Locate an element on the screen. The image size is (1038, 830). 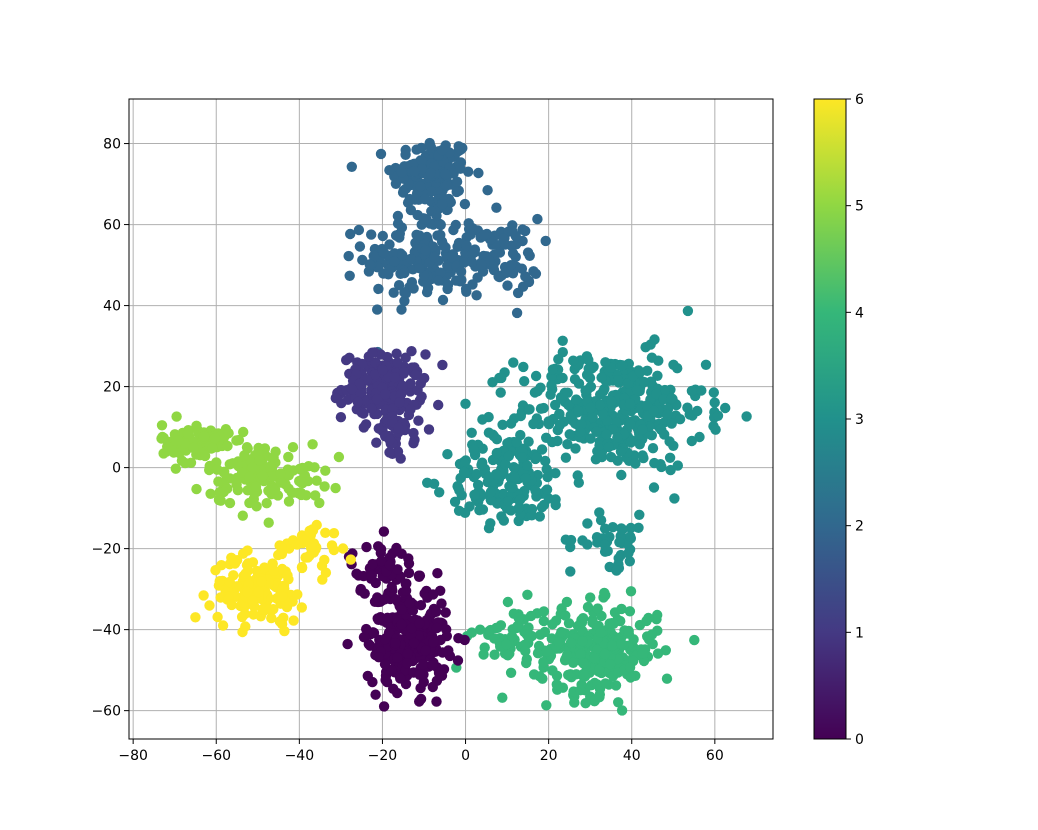
colorbar-tick-label: 3 is located at coordinates (859, 420).